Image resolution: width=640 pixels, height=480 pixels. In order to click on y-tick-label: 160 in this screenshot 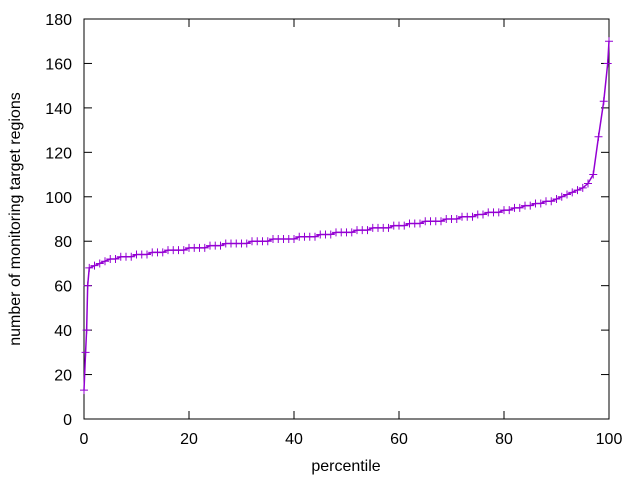, I will do `click(58, 64)`.